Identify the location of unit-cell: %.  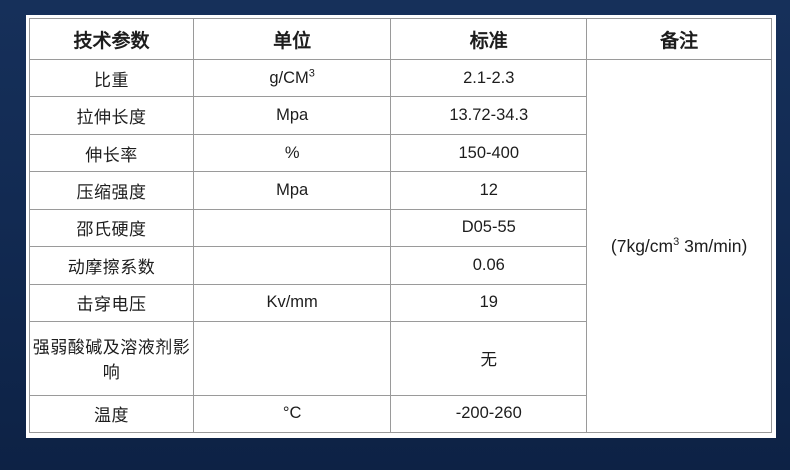
(292, 153).